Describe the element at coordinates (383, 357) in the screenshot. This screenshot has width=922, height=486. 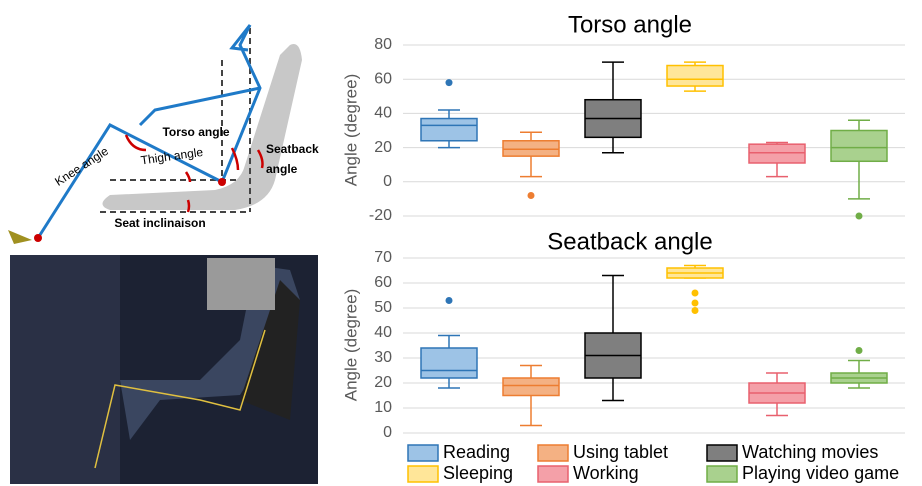
I see `y-tick-label: 30` at that location.